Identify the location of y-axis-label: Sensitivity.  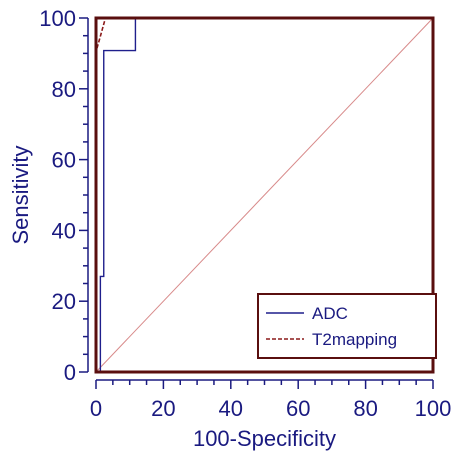
(20, 194).